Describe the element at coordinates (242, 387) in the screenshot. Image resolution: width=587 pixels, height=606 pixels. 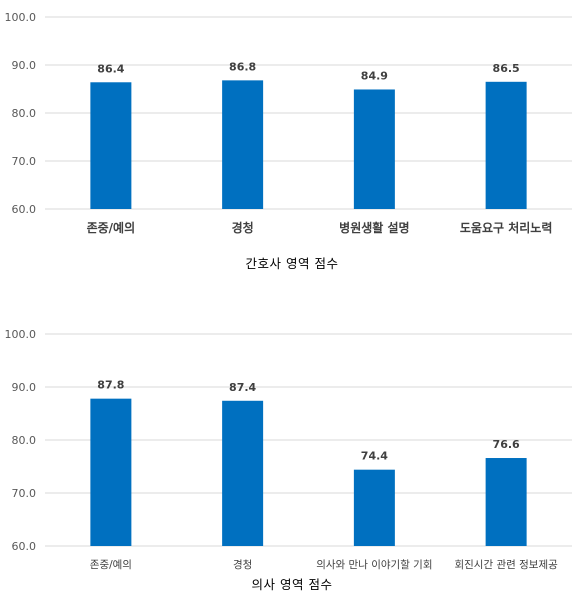
I see `data-label: 87.4` at that location.